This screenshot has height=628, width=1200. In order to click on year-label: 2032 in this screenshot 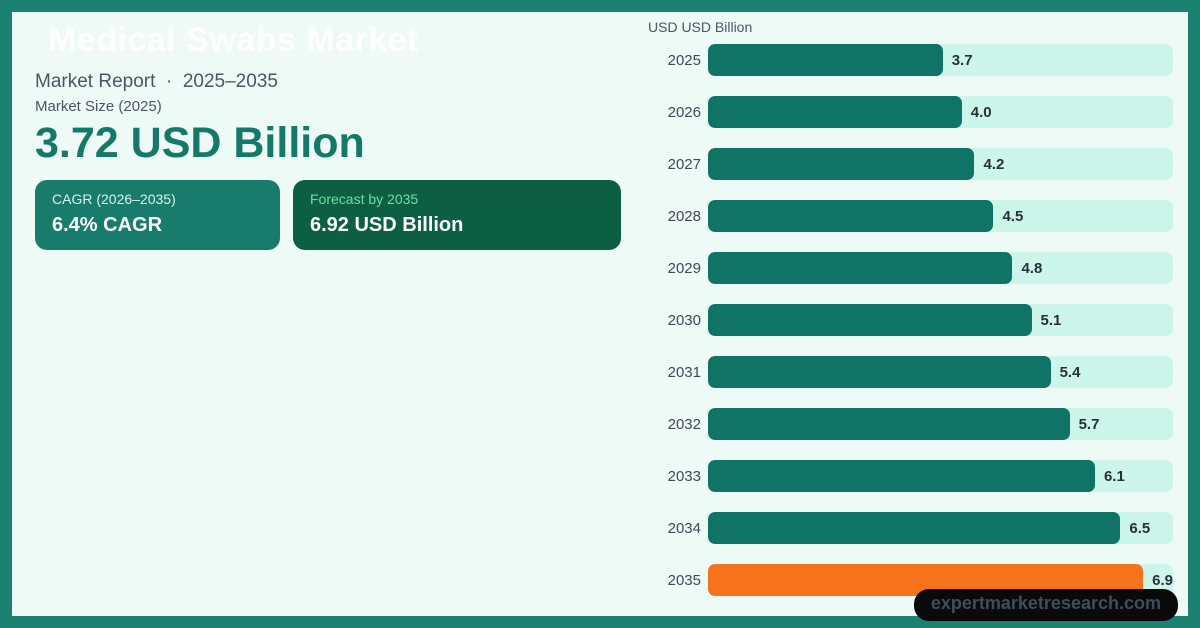, I will do `click(684, 424)`.